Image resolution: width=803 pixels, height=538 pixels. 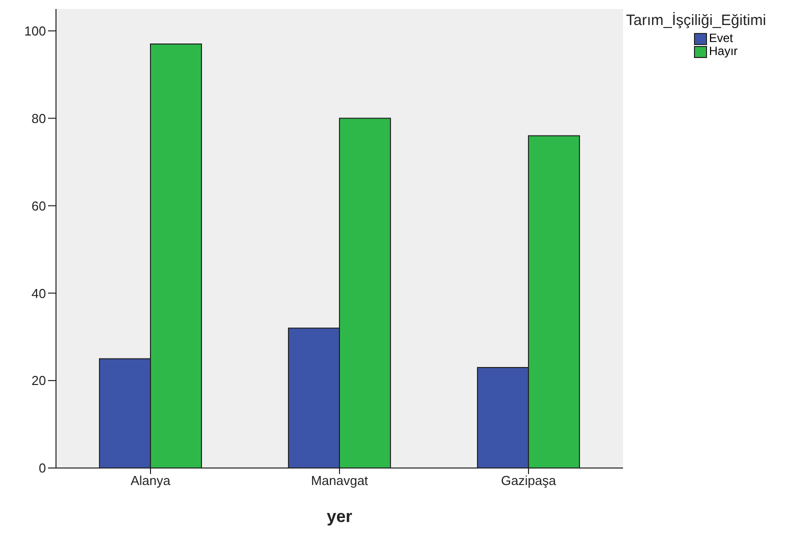 I want to click on y-tick-label: 60, so click(x=39, y=206).